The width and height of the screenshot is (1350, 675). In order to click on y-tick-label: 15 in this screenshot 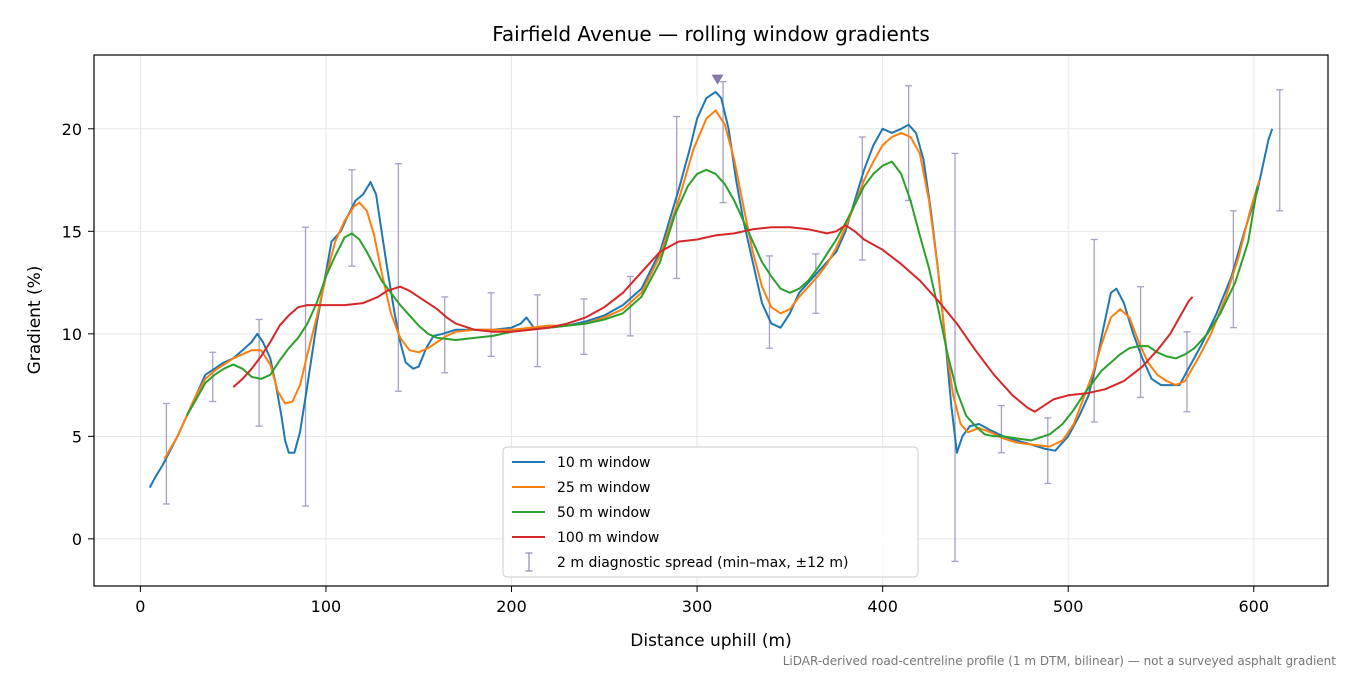, I will do `click(72, 231)`.